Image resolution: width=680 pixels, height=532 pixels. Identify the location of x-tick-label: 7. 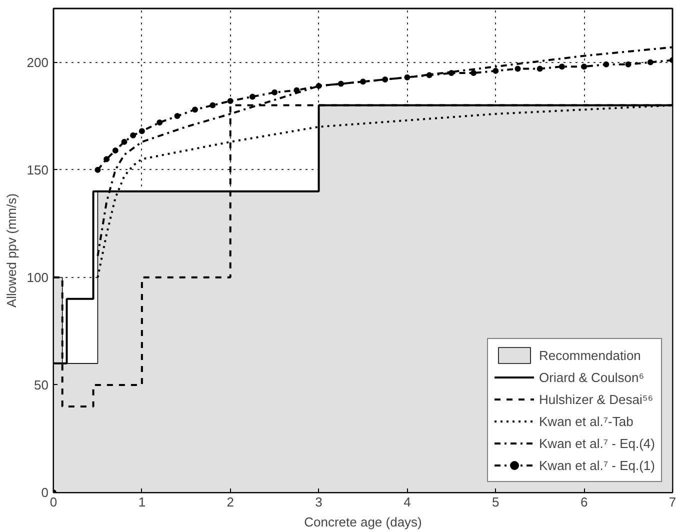
(672, 502).